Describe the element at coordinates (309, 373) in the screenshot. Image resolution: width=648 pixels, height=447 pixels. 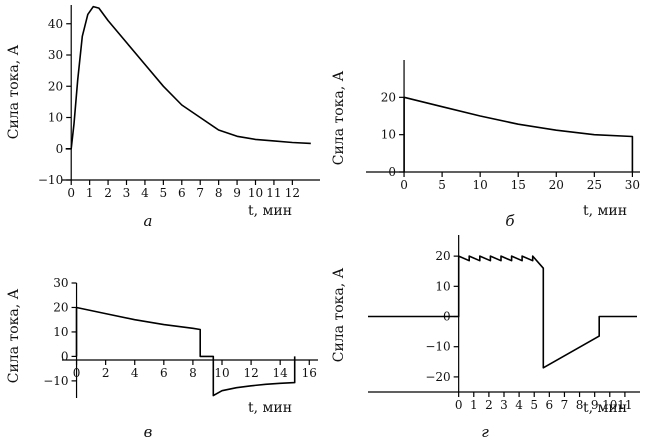
I see `x-tick-label: 16` at that location.